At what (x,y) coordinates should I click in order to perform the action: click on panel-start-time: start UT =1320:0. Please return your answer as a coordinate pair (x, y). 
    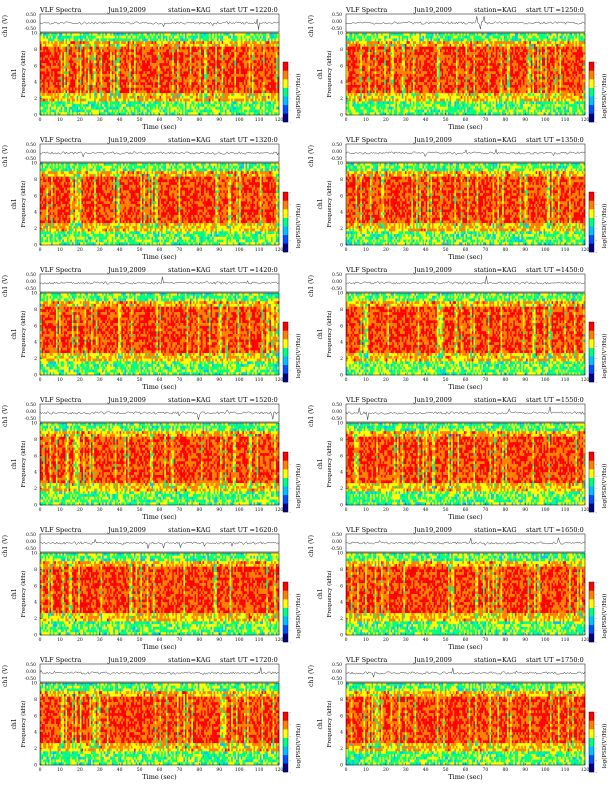
    Looking at the image, I should click on (249, 140).